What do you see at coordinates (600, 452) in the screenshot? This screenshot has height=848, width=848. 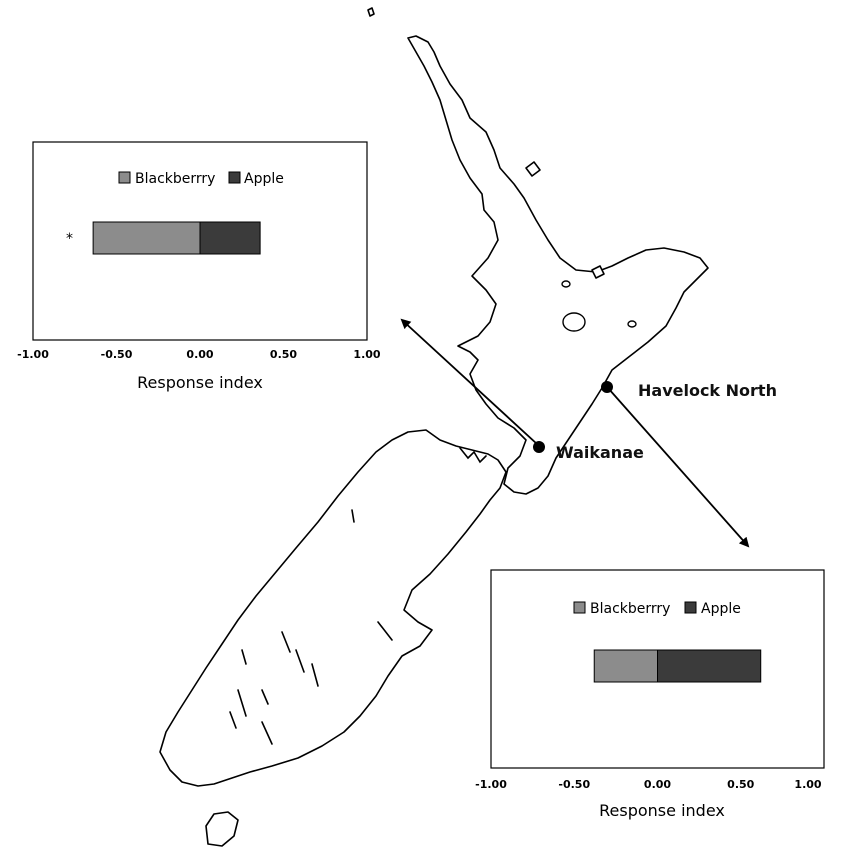 I see `waikanae-label: Waikanae` at bounding box center [600, 452].